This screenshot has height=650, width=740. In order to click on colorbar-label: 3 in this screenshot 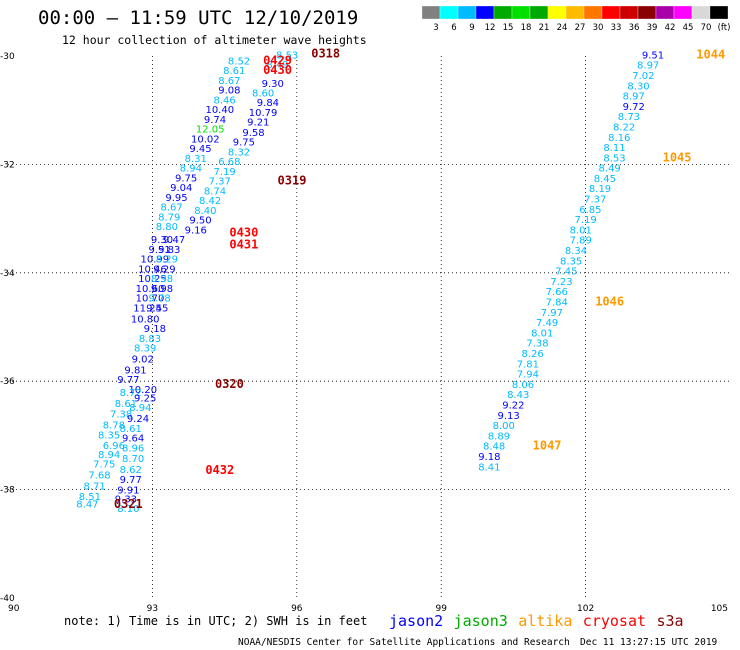, I will do `click(435, 28)`.